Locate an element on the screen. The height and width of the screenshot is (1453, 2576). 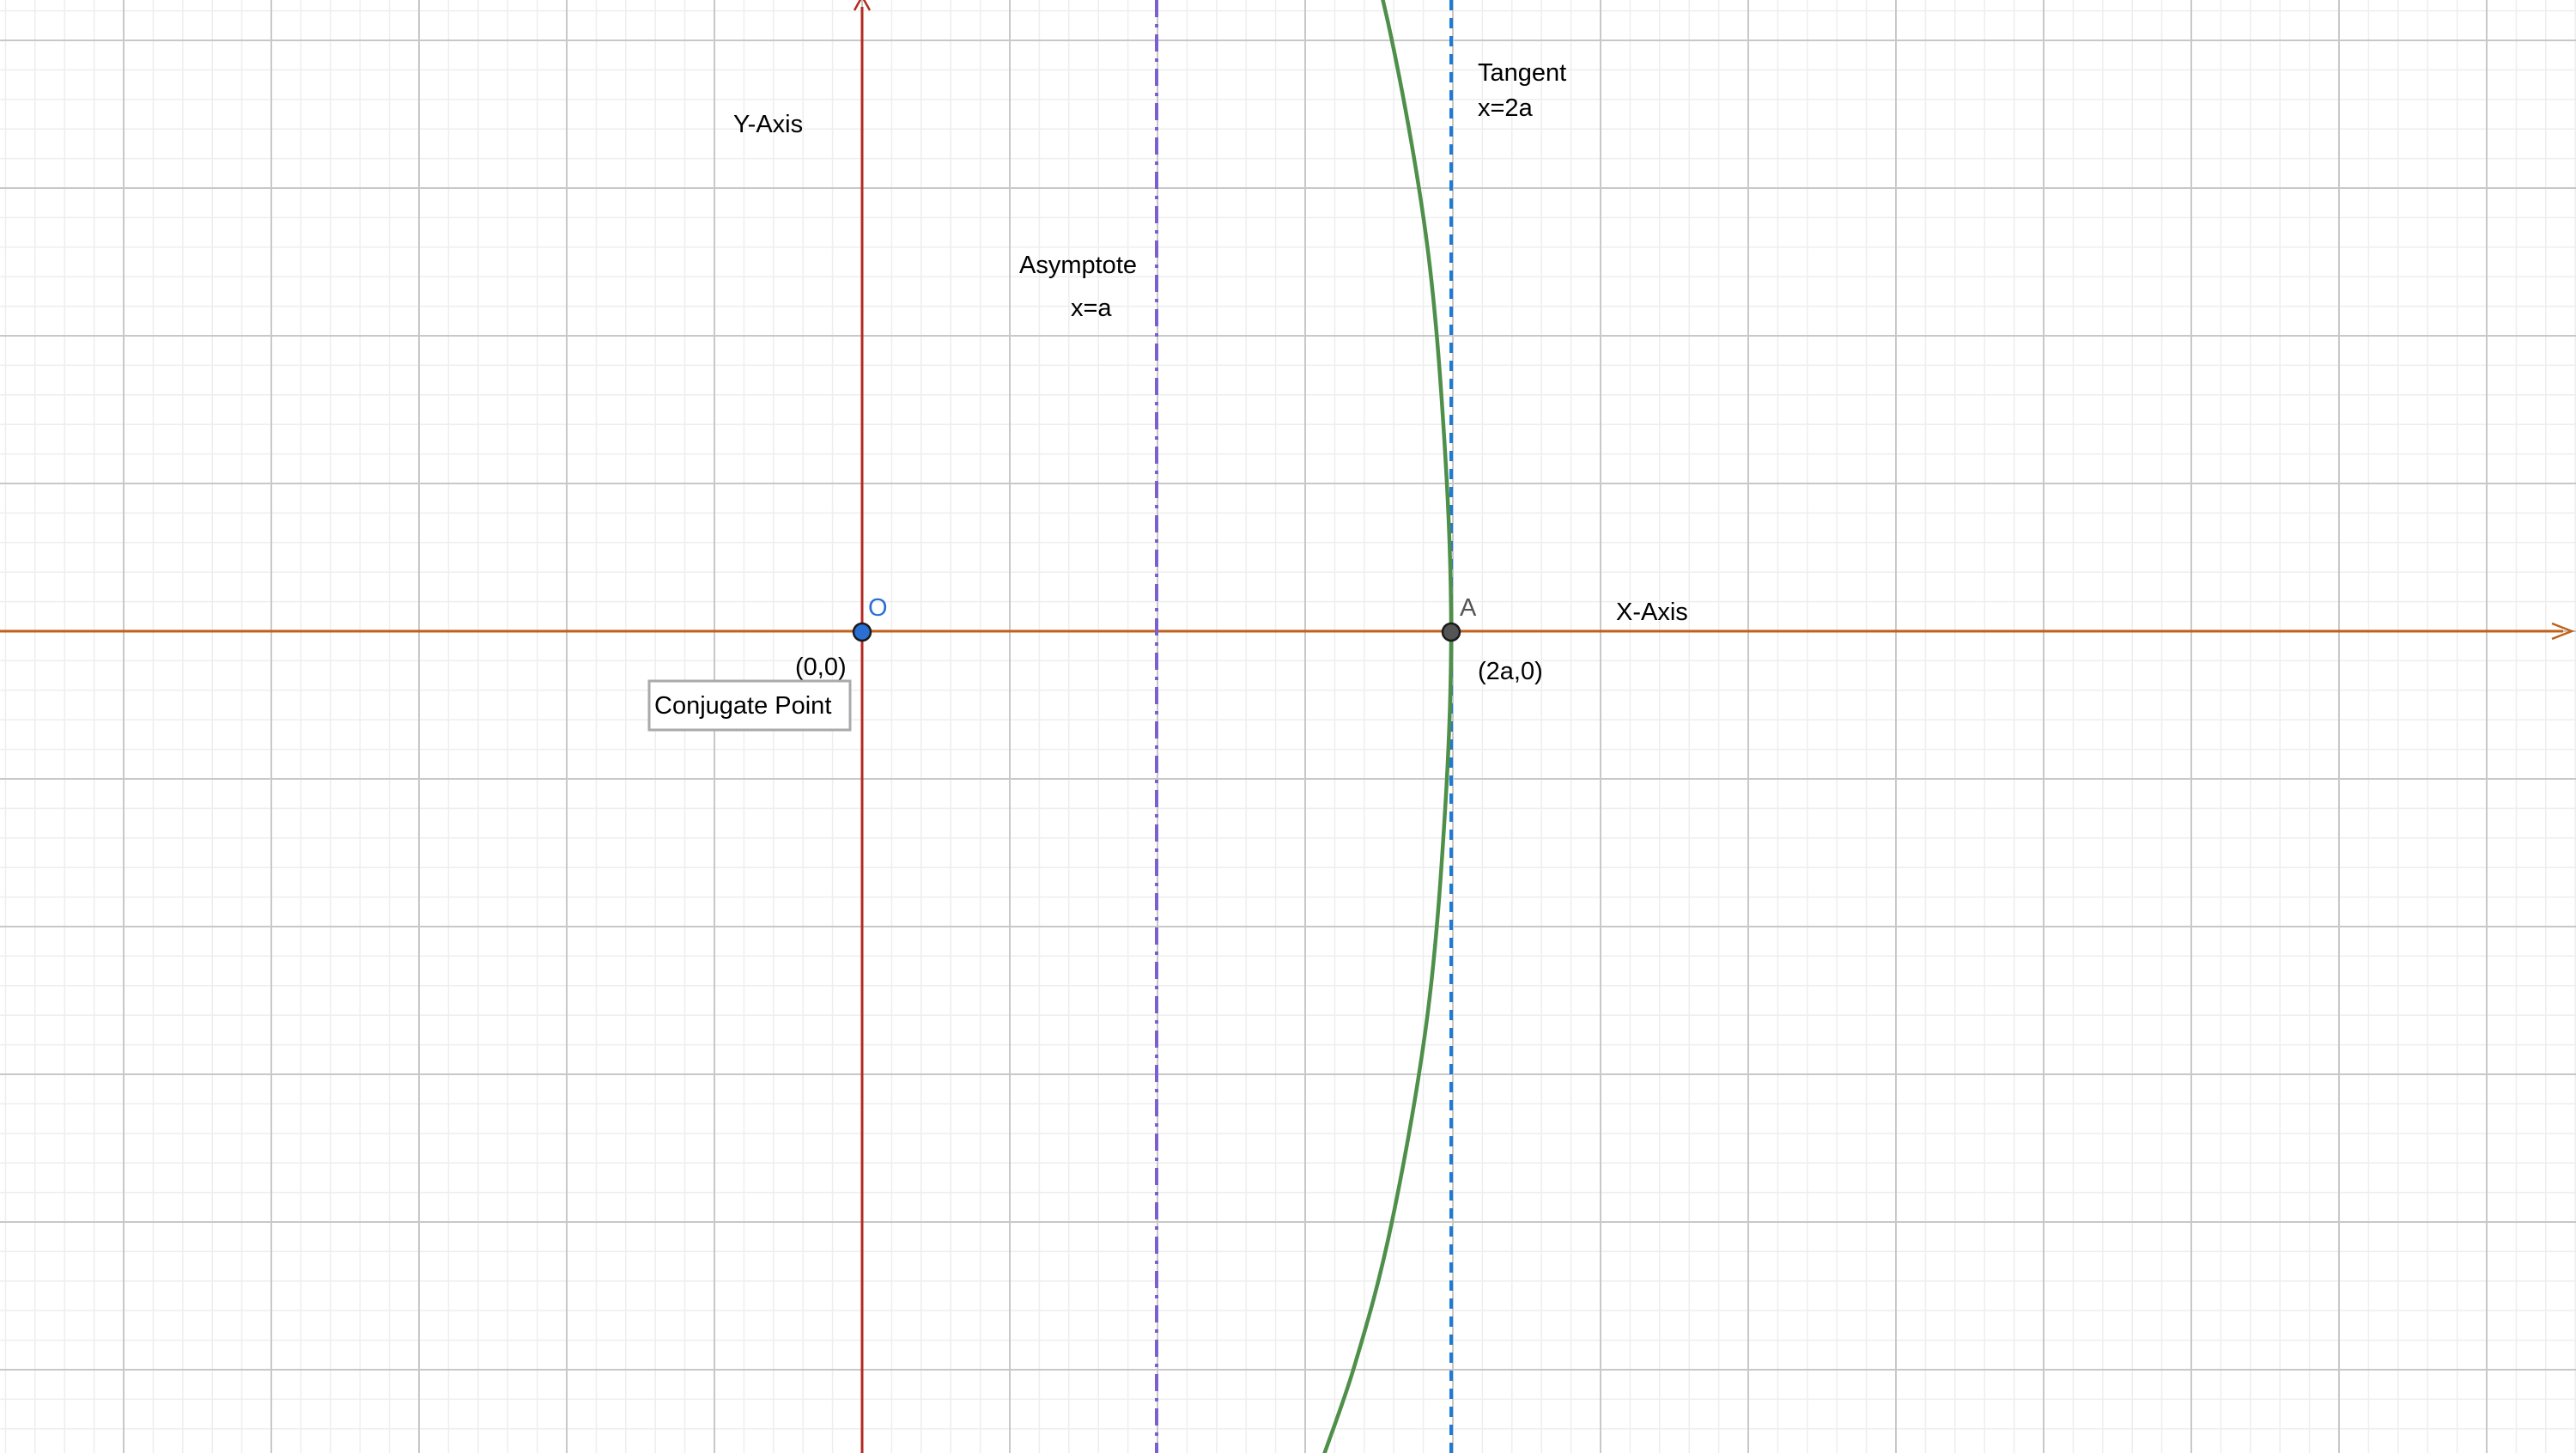
tangent-label: Tangent is located at coordinates (1522, 73).